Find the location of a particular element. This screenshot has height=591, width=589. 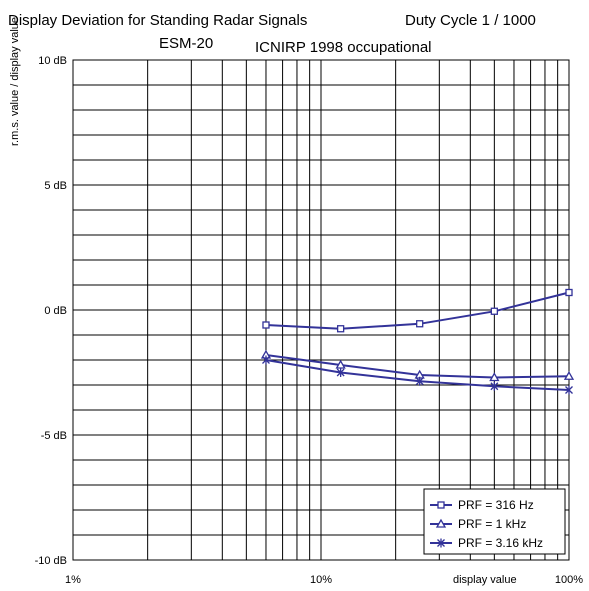

legend: PRF = 316 Hz PRF = 1 kHz PRF = 3.16 kHz is located at coordinates (494, 521).